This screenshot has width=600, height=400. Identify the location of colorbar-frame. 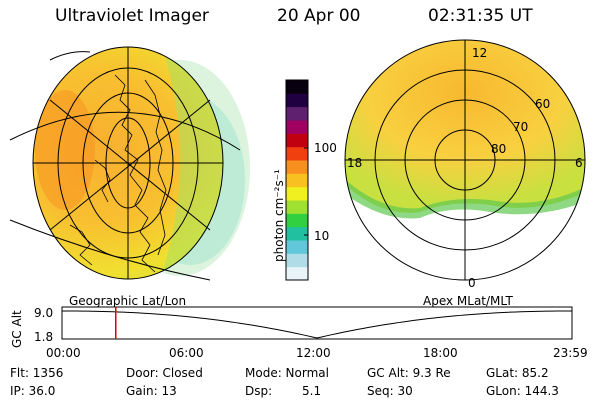
(297, 180).